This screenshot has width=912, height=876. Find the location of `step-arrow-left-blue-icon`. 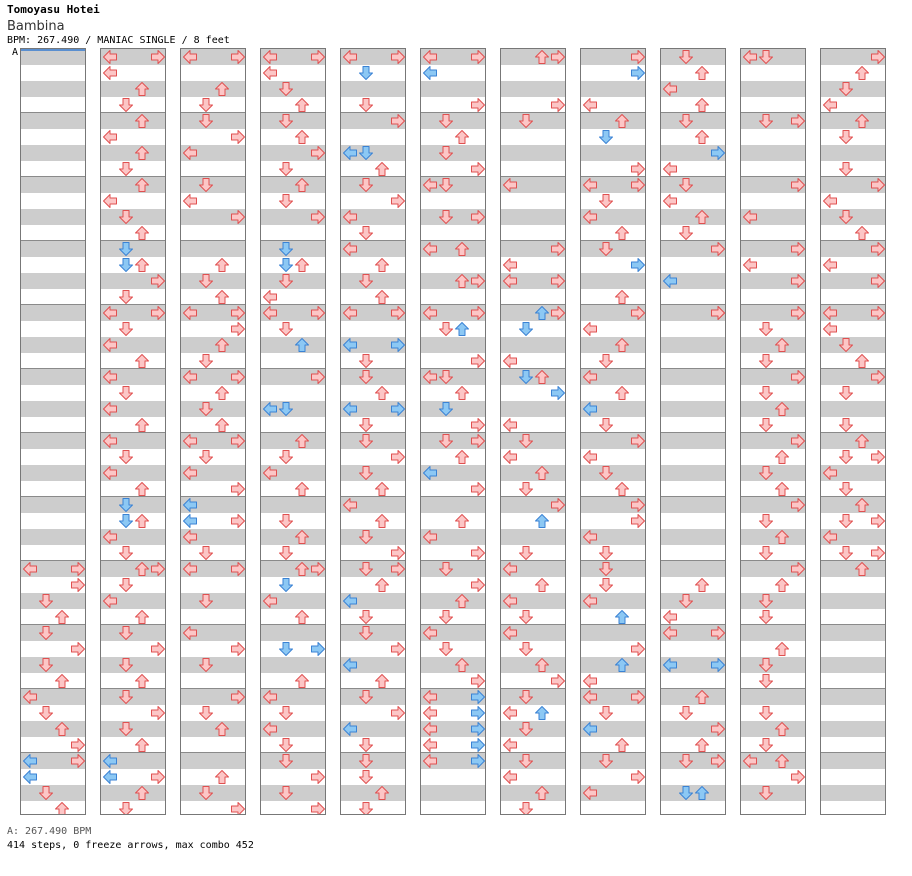

step-arrow-left-blue-icon is located at coordinates (350, 601).